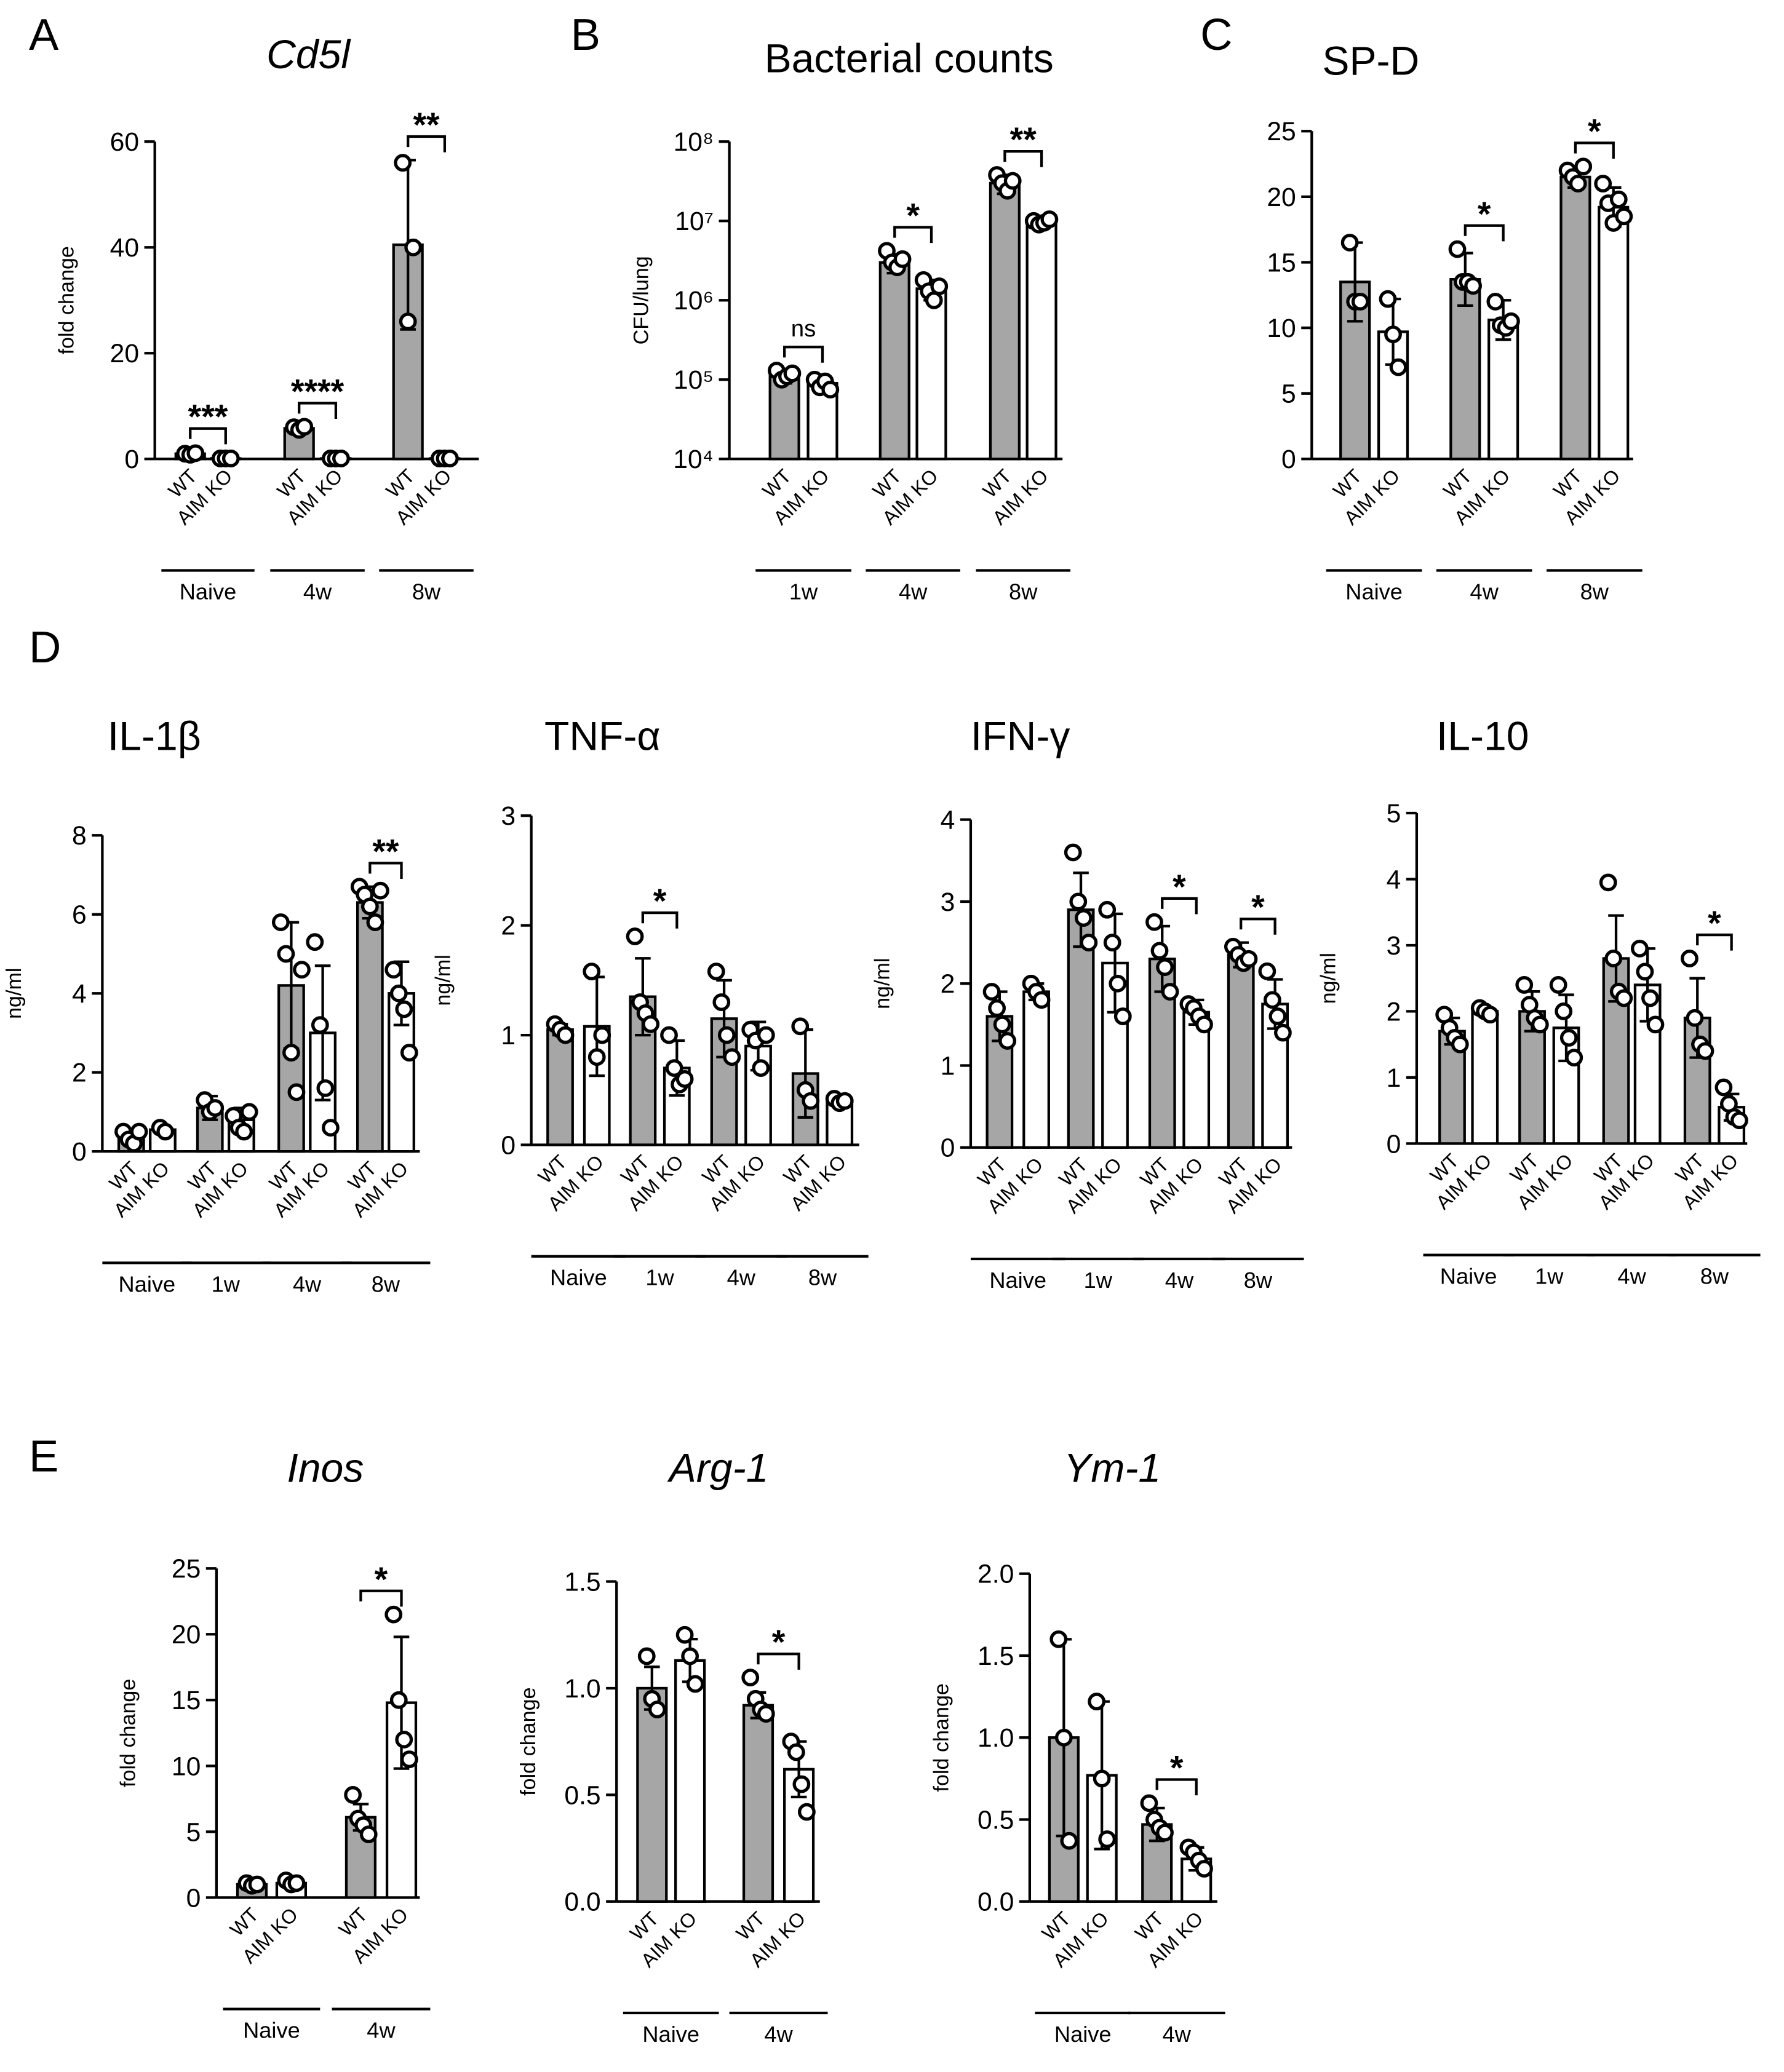  I want to click on y-tick-label: 15, so click(1281, 262).